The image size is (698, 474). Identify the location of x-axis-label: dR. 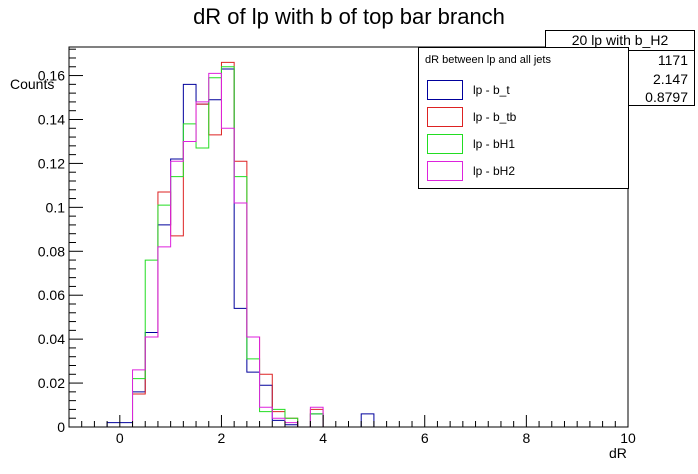
(618, 453).